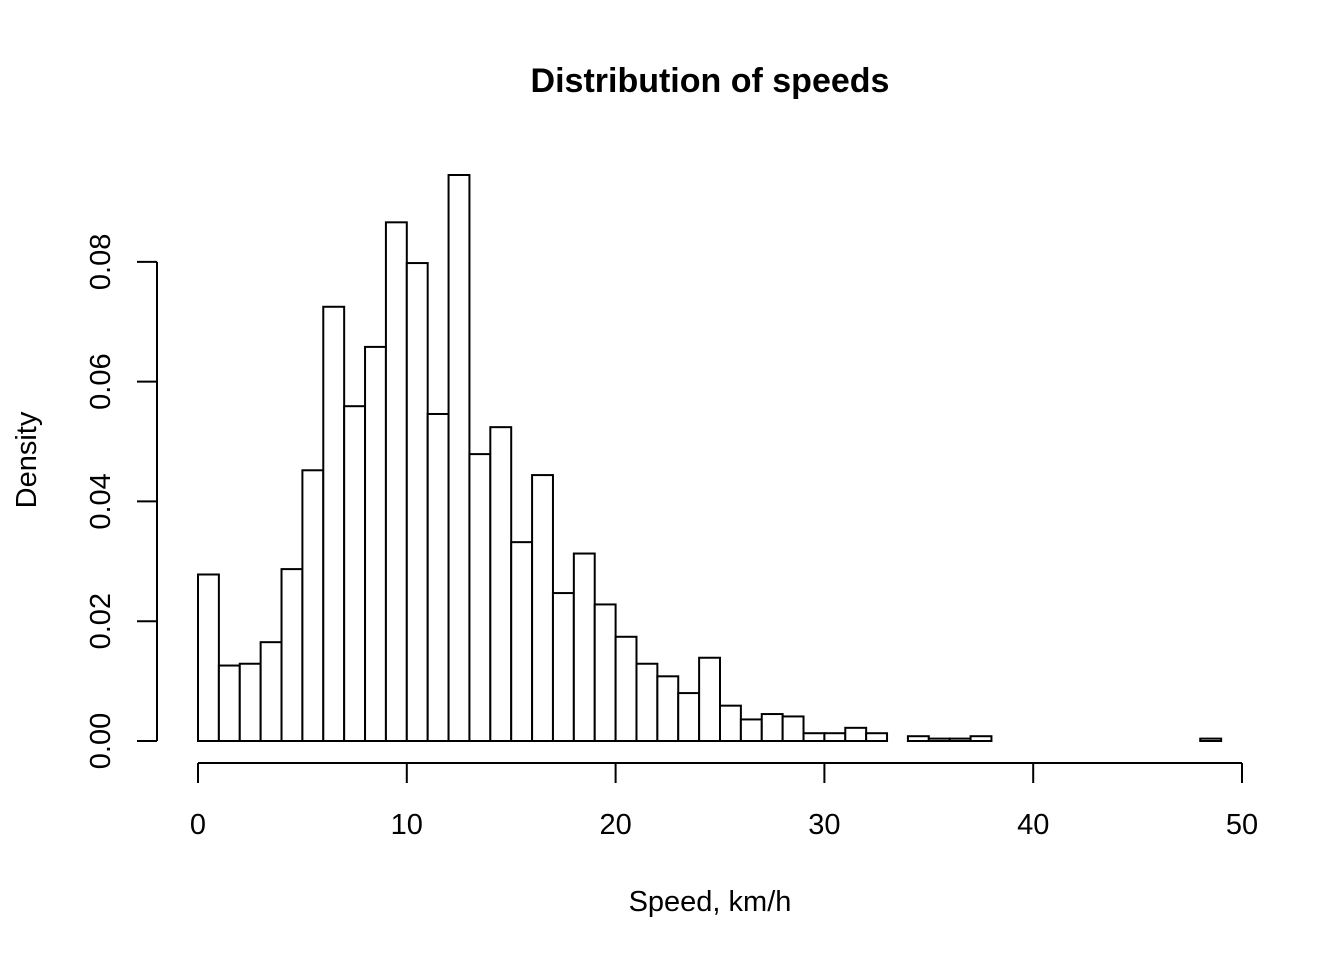  Describe the element at coordinates (824, 825) in the screenshot. I see `x-tick-label: 30` at that location.